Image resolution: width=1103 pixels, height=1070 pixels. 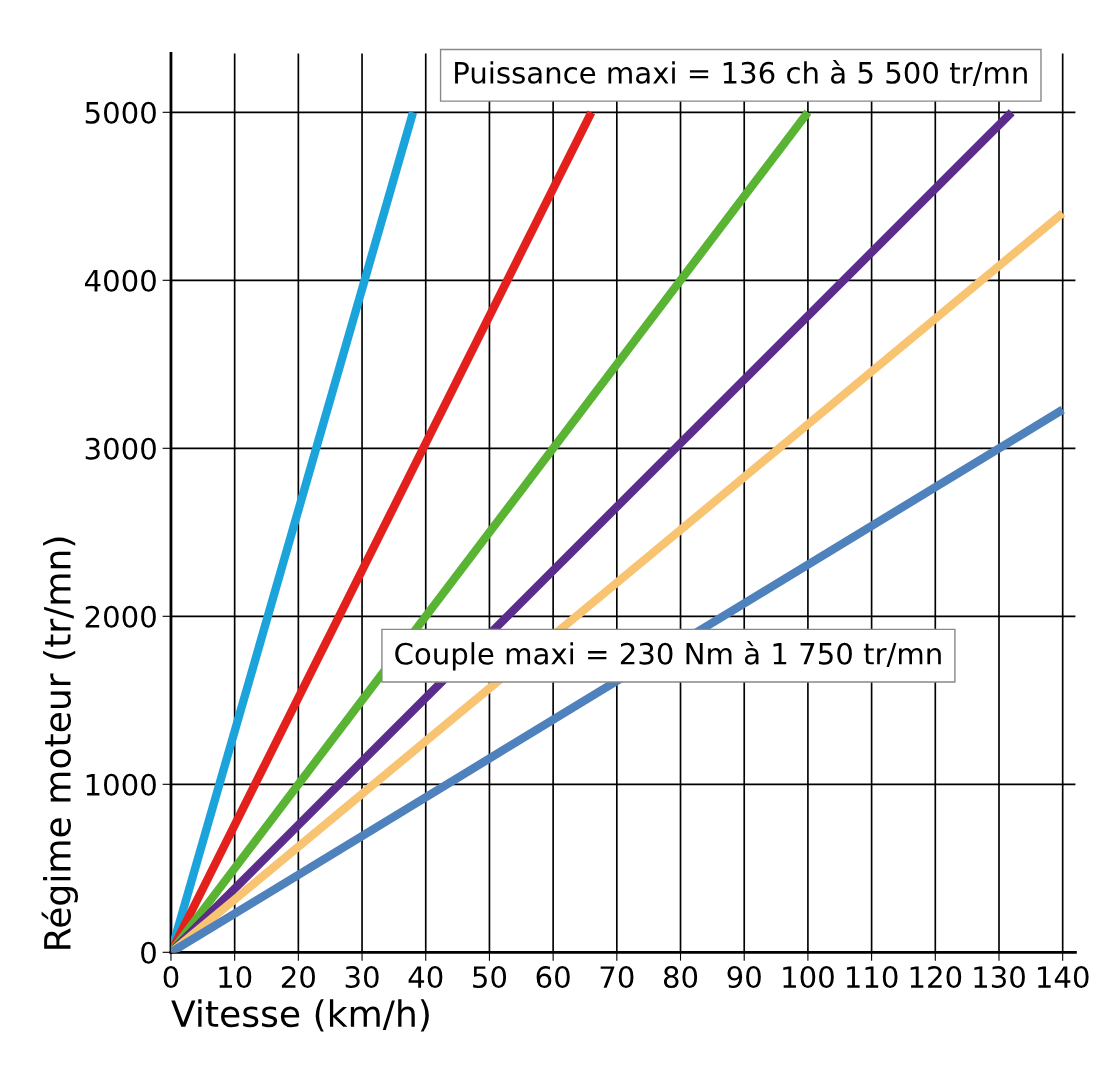 I want to click on x-tick-label: 110, so click(x=872, y=977).